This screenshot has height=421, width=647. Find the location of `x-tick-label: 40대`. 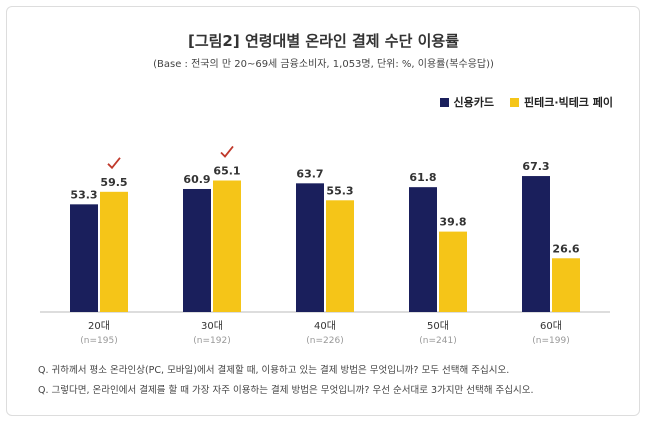

x-tick-label: 40대 is located at coordinates (325, 326).